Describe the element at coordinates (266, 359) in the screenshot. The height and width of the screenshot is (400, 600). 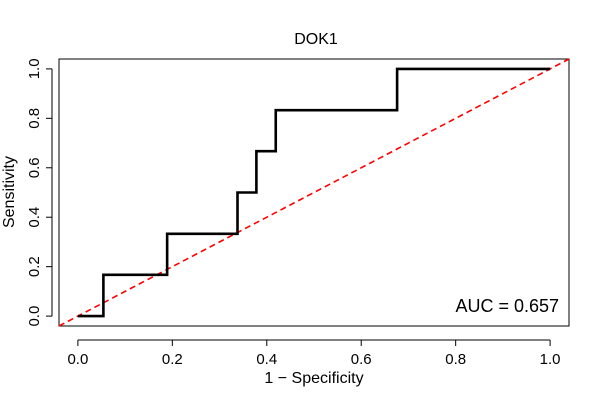
I see `x-tick-label: 0.4` at that location.